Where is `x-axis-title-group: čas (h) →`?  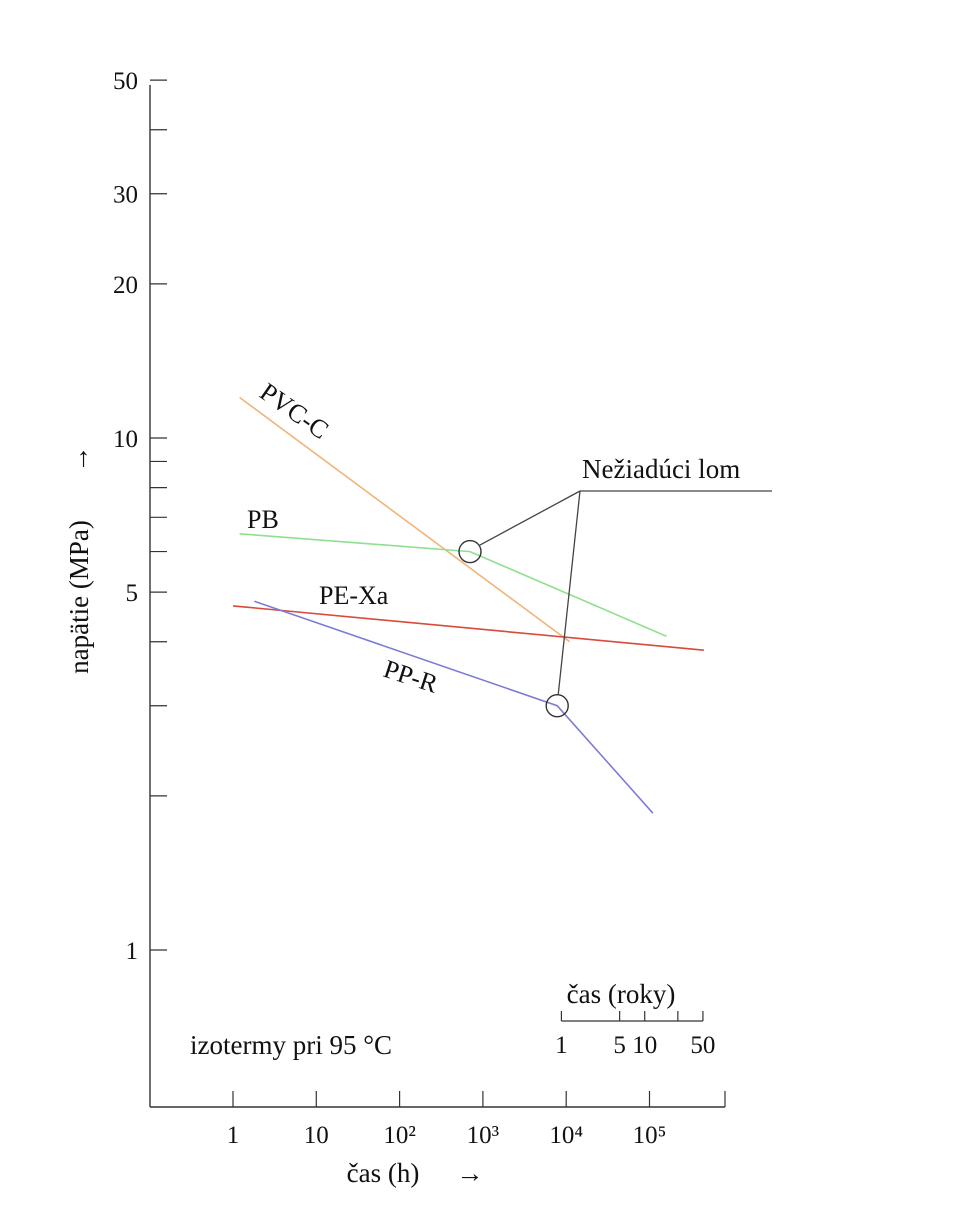
x-axis-title-group: čas (h) → is located at coordinates (415, 1173).